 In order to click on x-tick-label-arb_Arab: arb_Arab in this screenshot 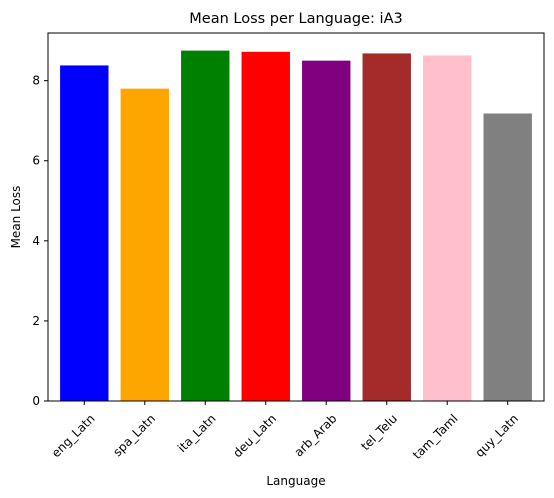, I will do `click(315, 435)`.